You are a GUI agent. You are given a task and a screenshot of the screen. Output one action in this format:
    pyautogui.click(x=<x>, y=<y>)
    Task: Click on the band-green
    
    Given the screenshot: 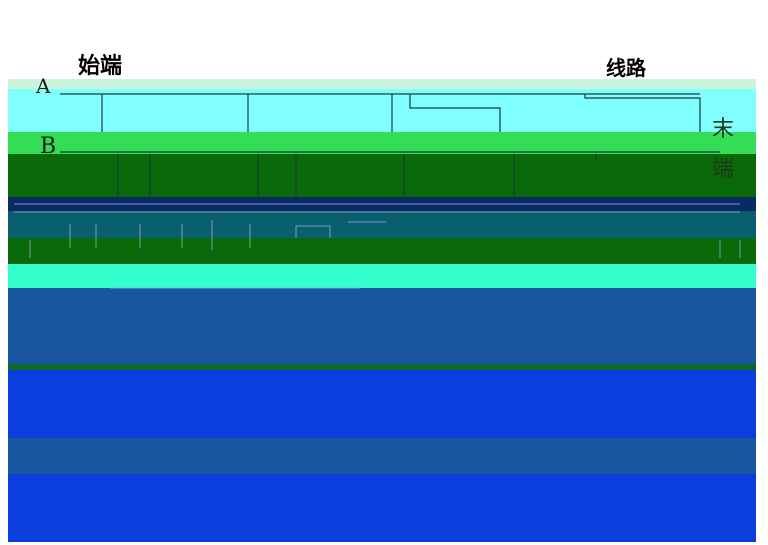 What is the action you would take?
    pyautogui.click(x=382, y=143)
    